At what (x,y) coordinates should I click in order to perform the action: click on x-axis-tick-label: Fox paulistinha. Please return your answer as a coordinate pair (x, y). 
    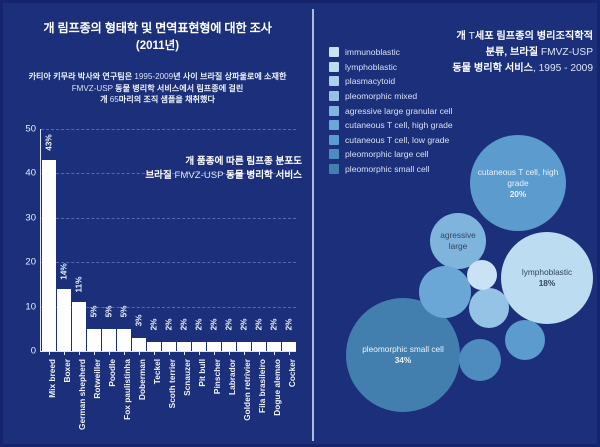
    Looking at the image, I should click on (127, 389).